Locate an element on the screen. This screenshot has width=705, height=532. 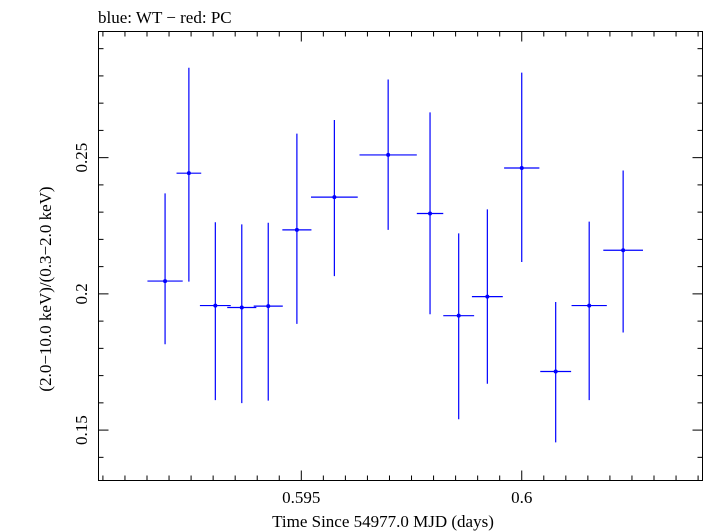
x-axis-label: Time Since 54977.0 MJD (days) is located at coordinates (383, 521).